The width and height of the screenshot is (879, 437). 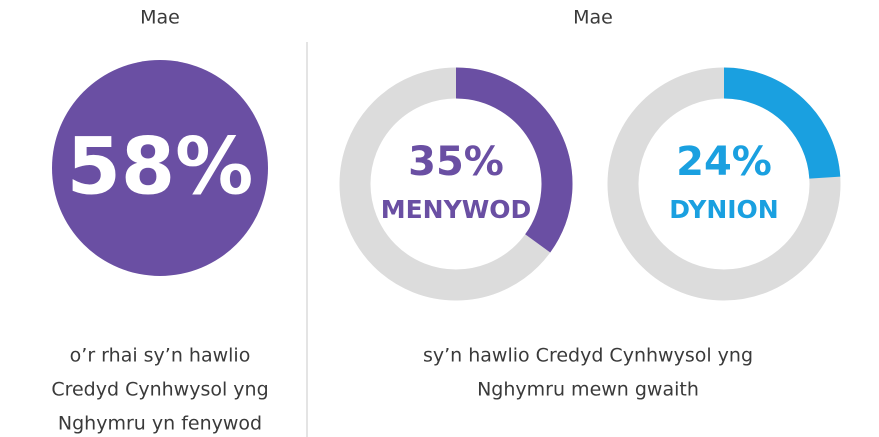 I want to click on caption: sy’n hawlio Credyd Cynhwysol yng, so click(x=588, y=356).